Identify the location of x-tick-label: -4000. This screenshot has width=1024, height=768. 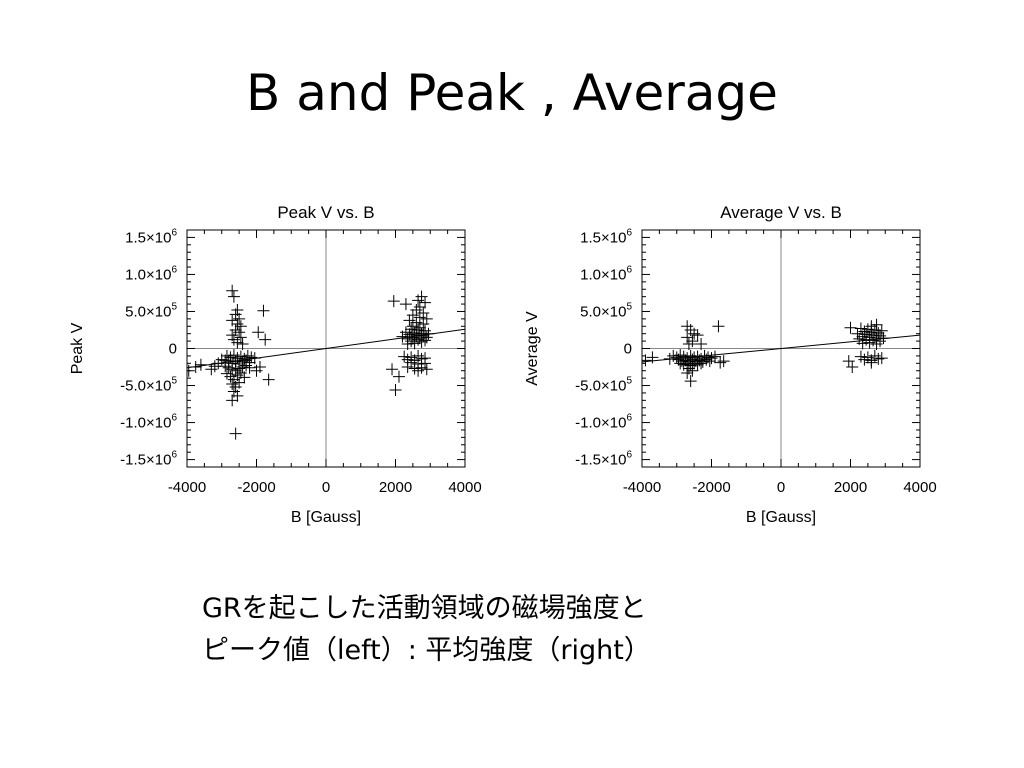
(642, 487).